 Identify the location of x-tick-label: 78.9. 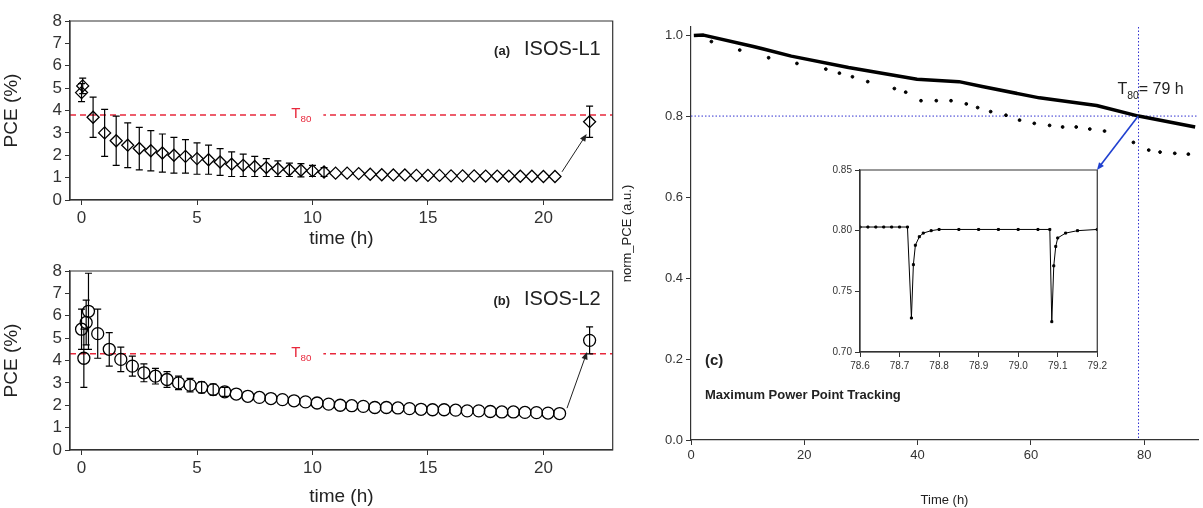
(978, 365).